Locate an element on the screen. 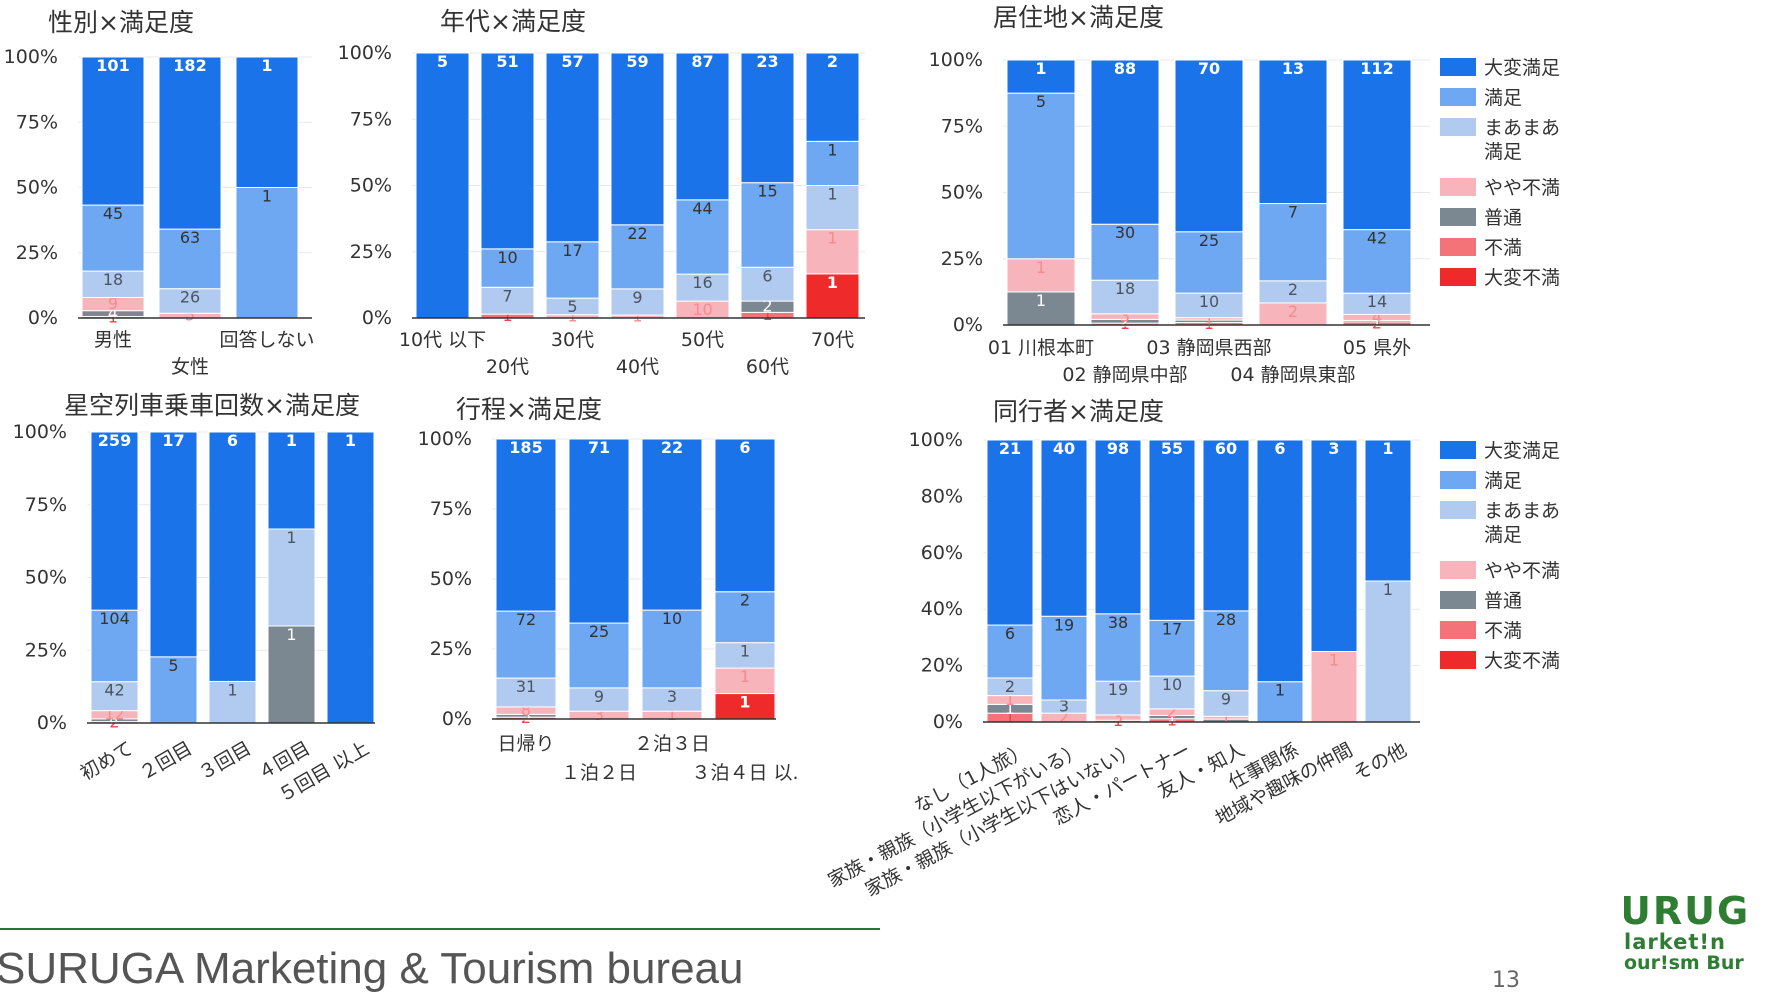  chart-title: 星空列車乗車回数×満足度 is located at coordinates (212, 405).